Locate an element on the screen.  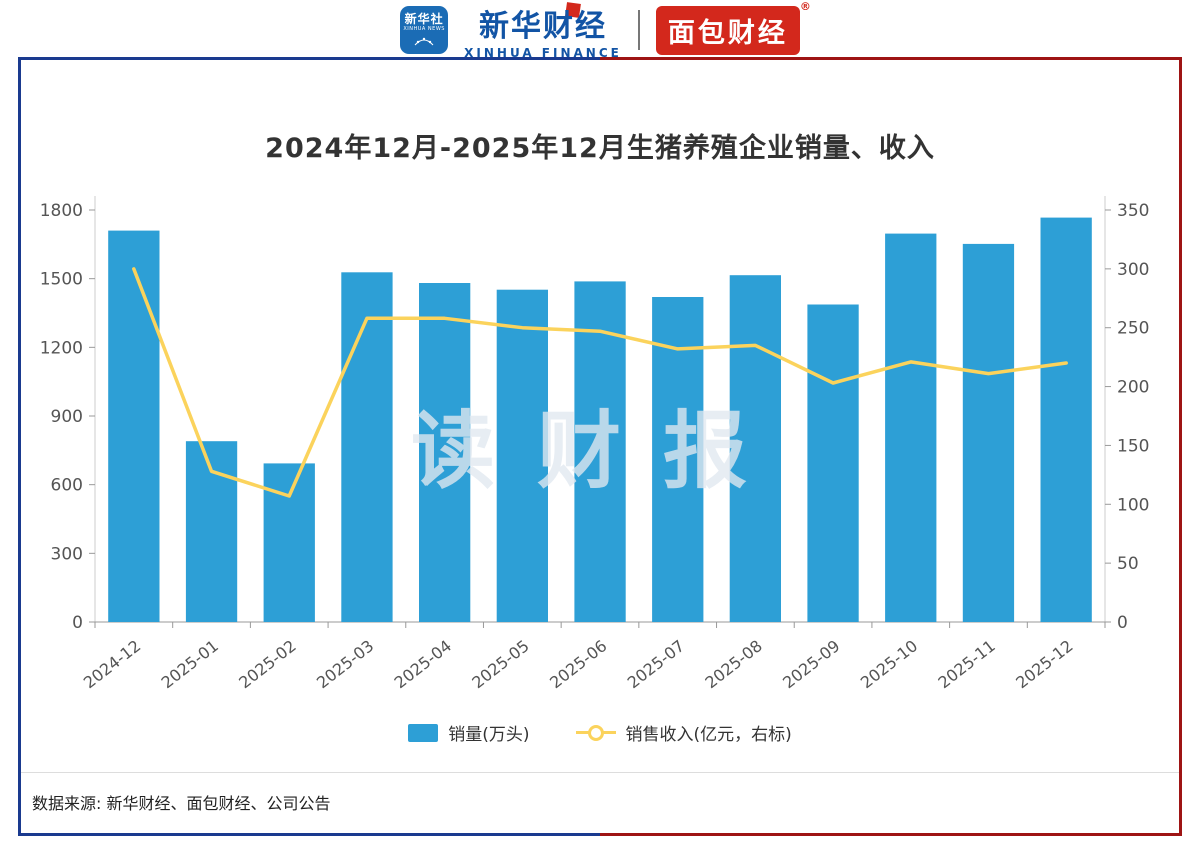
xinhua-news-cn: 新华社 is located at coordinates (424, 19).